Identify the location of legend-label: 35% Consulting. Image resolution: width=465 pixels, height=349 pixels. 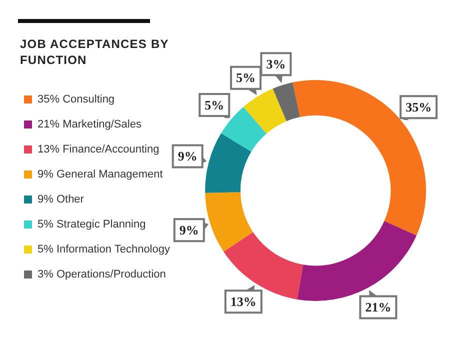
(76, 100).